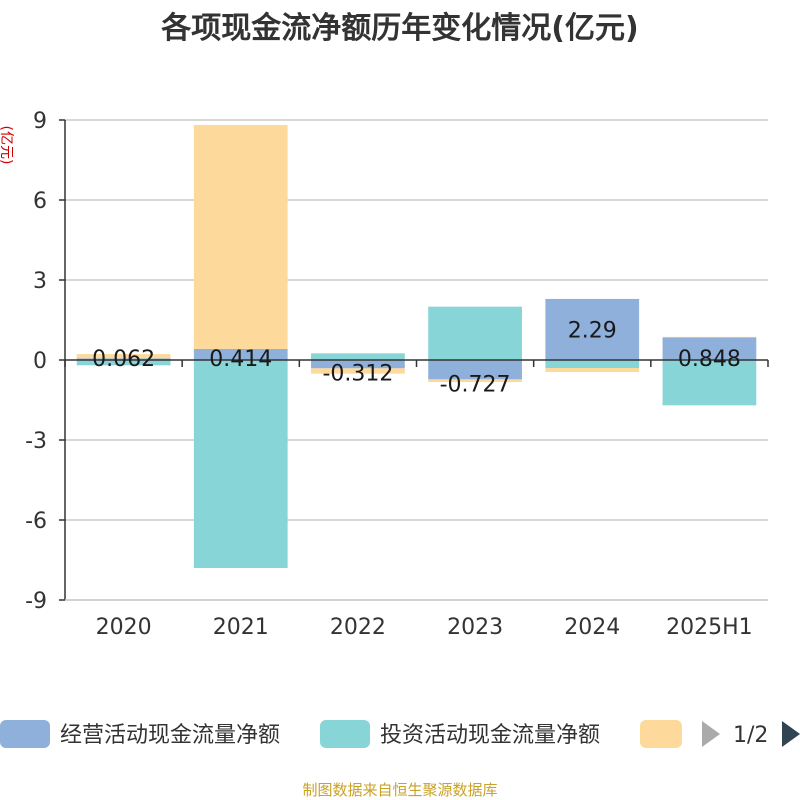 The image size is (800, 800). I want to click on data-label-2021: 0.414, so click(240, 359).